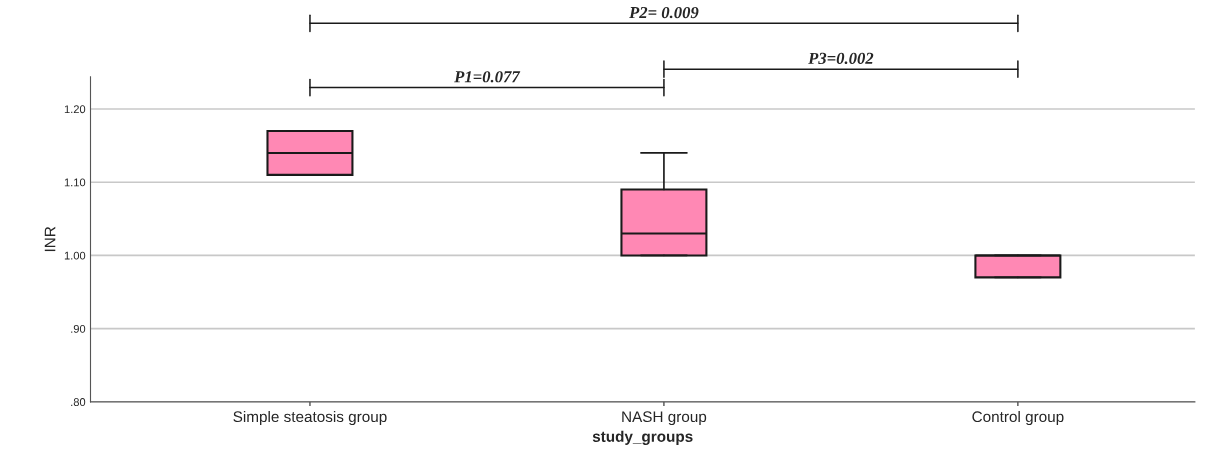  I want to click on y-tick-label: 1.00, so click(75, 255).